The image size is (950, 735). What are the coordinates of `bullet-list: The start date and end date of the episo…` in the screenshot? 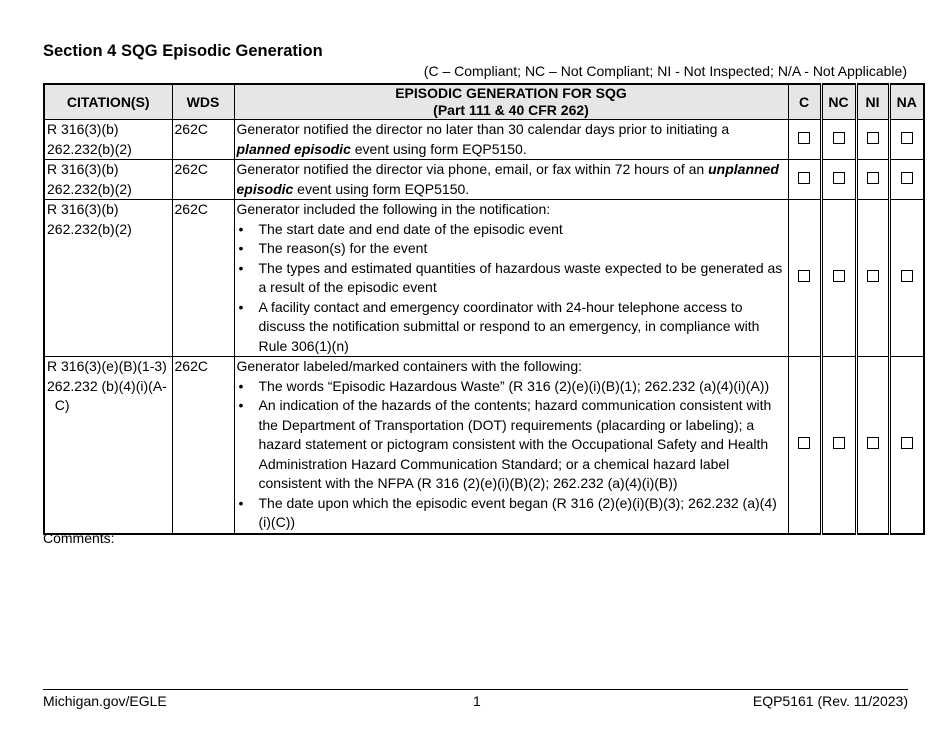 It's located at (511, 288).